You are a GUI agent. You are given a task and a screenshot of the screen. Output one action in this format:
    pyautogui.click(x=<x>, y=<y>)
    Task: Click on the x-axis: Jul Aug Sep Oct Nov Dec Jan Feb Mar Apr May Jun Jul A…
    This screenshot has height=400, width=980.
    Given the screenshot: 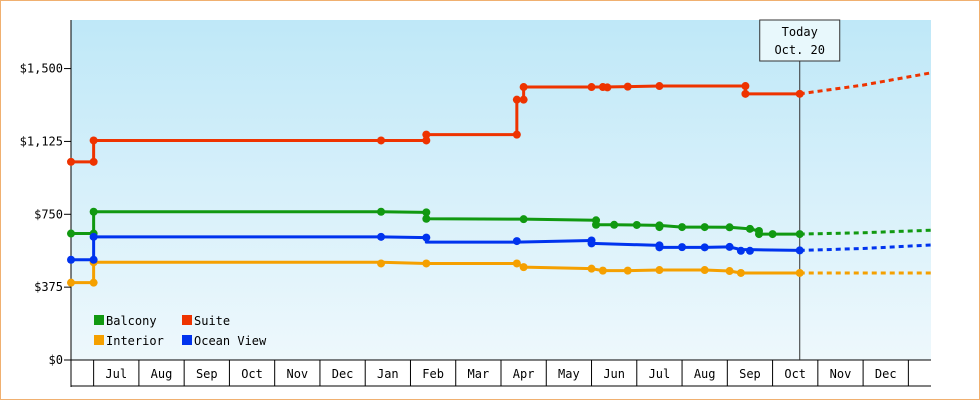 What is the action you would take?
    pyautogui.click(x=501, y=373)
    